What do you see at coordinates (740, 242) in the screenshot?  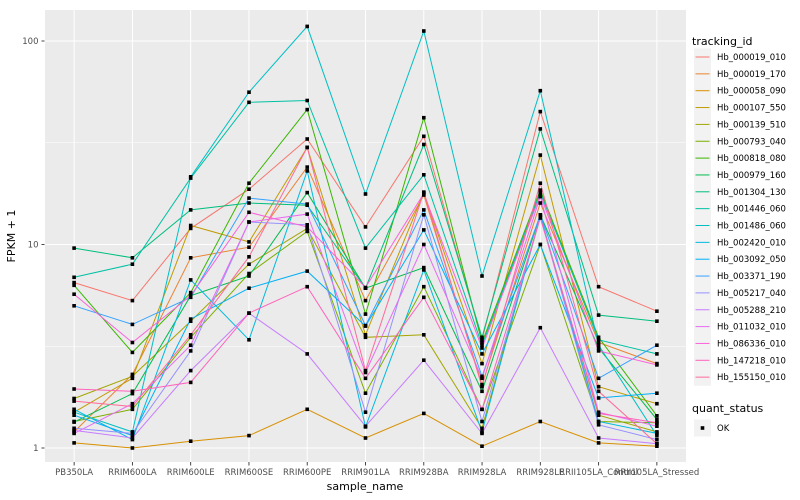 I see `legend-entry-Hb_002420_010: Hb_002420_010` at bounding box center [740, 242].